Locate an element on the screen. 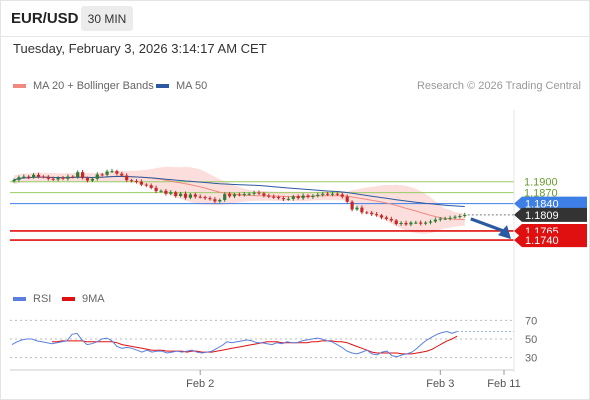  level-tag-1.1840 is located at coordinates (550, 203).